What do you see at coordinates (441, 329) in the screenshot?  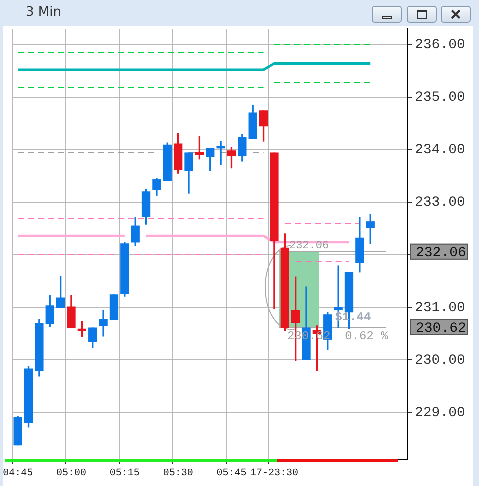 I see `ref-line-label: 230.62` at bounding box center [441, 329].